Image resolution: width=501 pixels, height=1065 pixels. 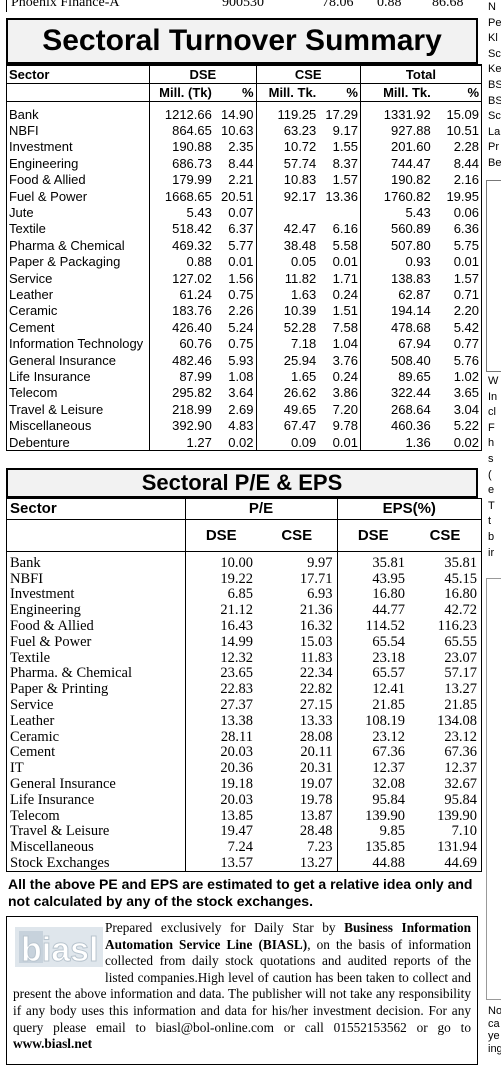 I want to click on cell-value: 2.26, so click(x=241, y=311).